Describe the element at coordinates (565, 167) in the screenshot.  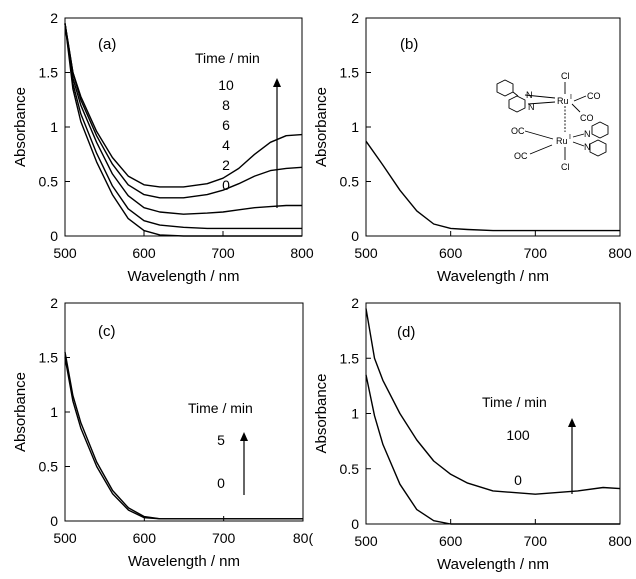
I see `cl-bottom-label: Cl` at that location.